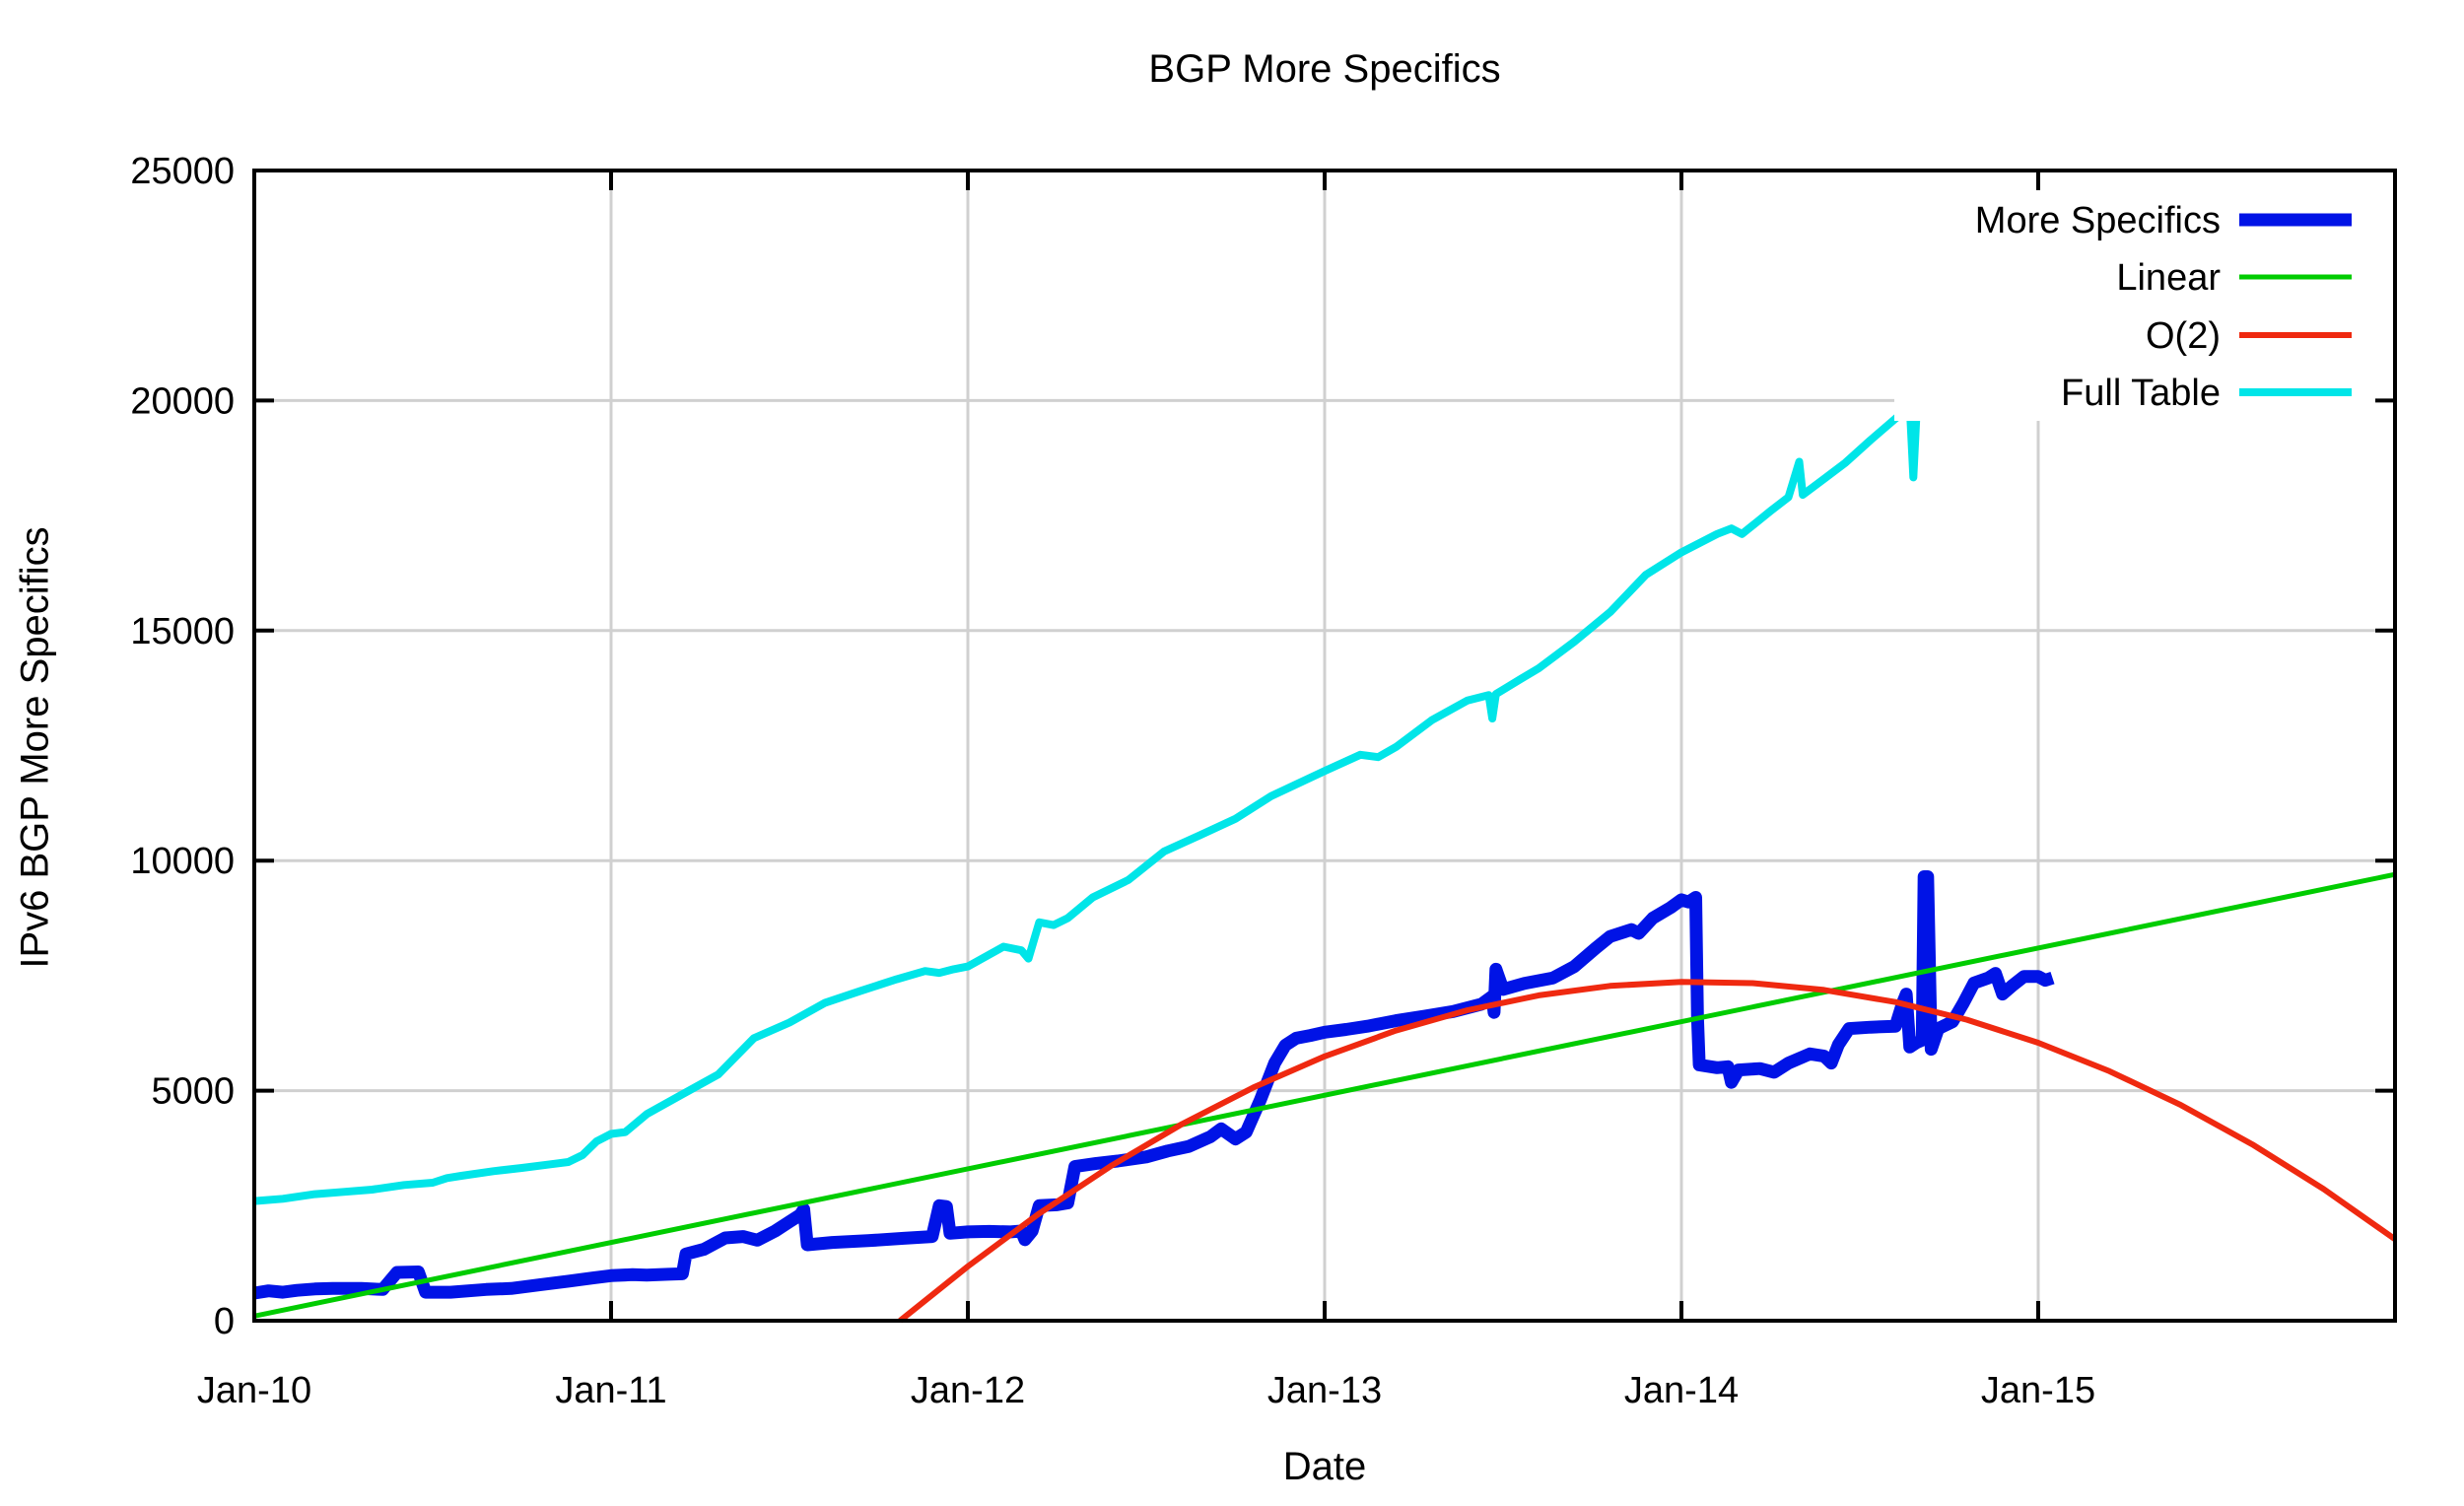 The width and height of the screenshot is (2464, 1506). What do you see at coordinates (2183, 336) in the screenshot?
I see `legend-label: O(2)` at bounding box center [2183, 336].